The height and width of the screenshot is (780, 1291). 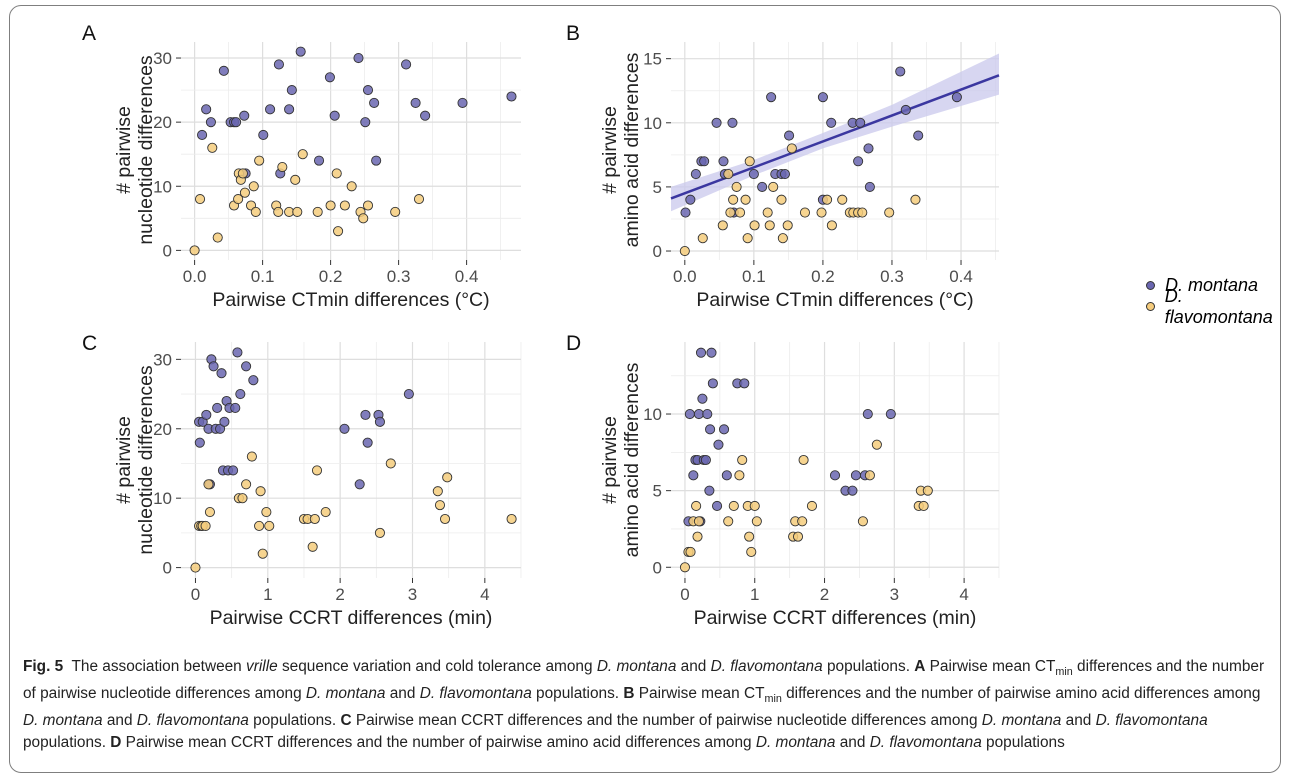 What do you see at coordinates (119, 721) in the screenshot?
I see `caption-text: and` at bounding box center [119, 721].